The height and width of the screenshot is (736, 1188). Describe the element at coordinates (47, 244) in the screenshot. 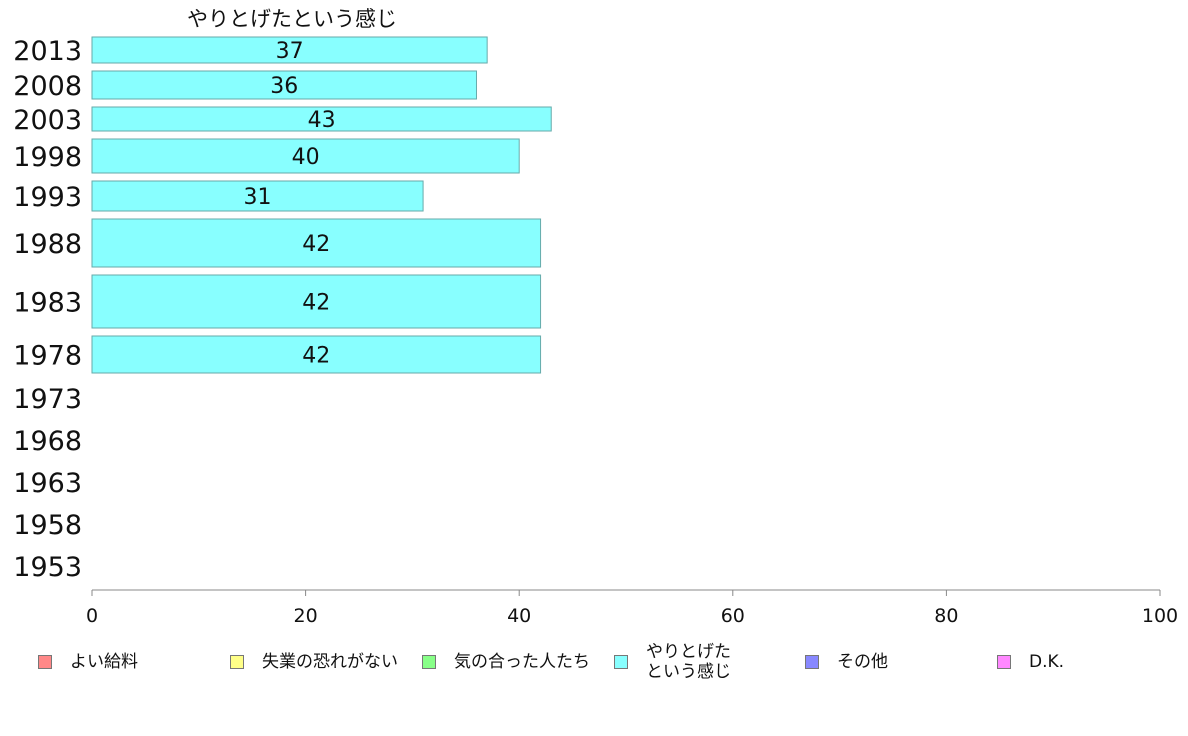

I see `y-tick-label-1988: 1988` at that location.